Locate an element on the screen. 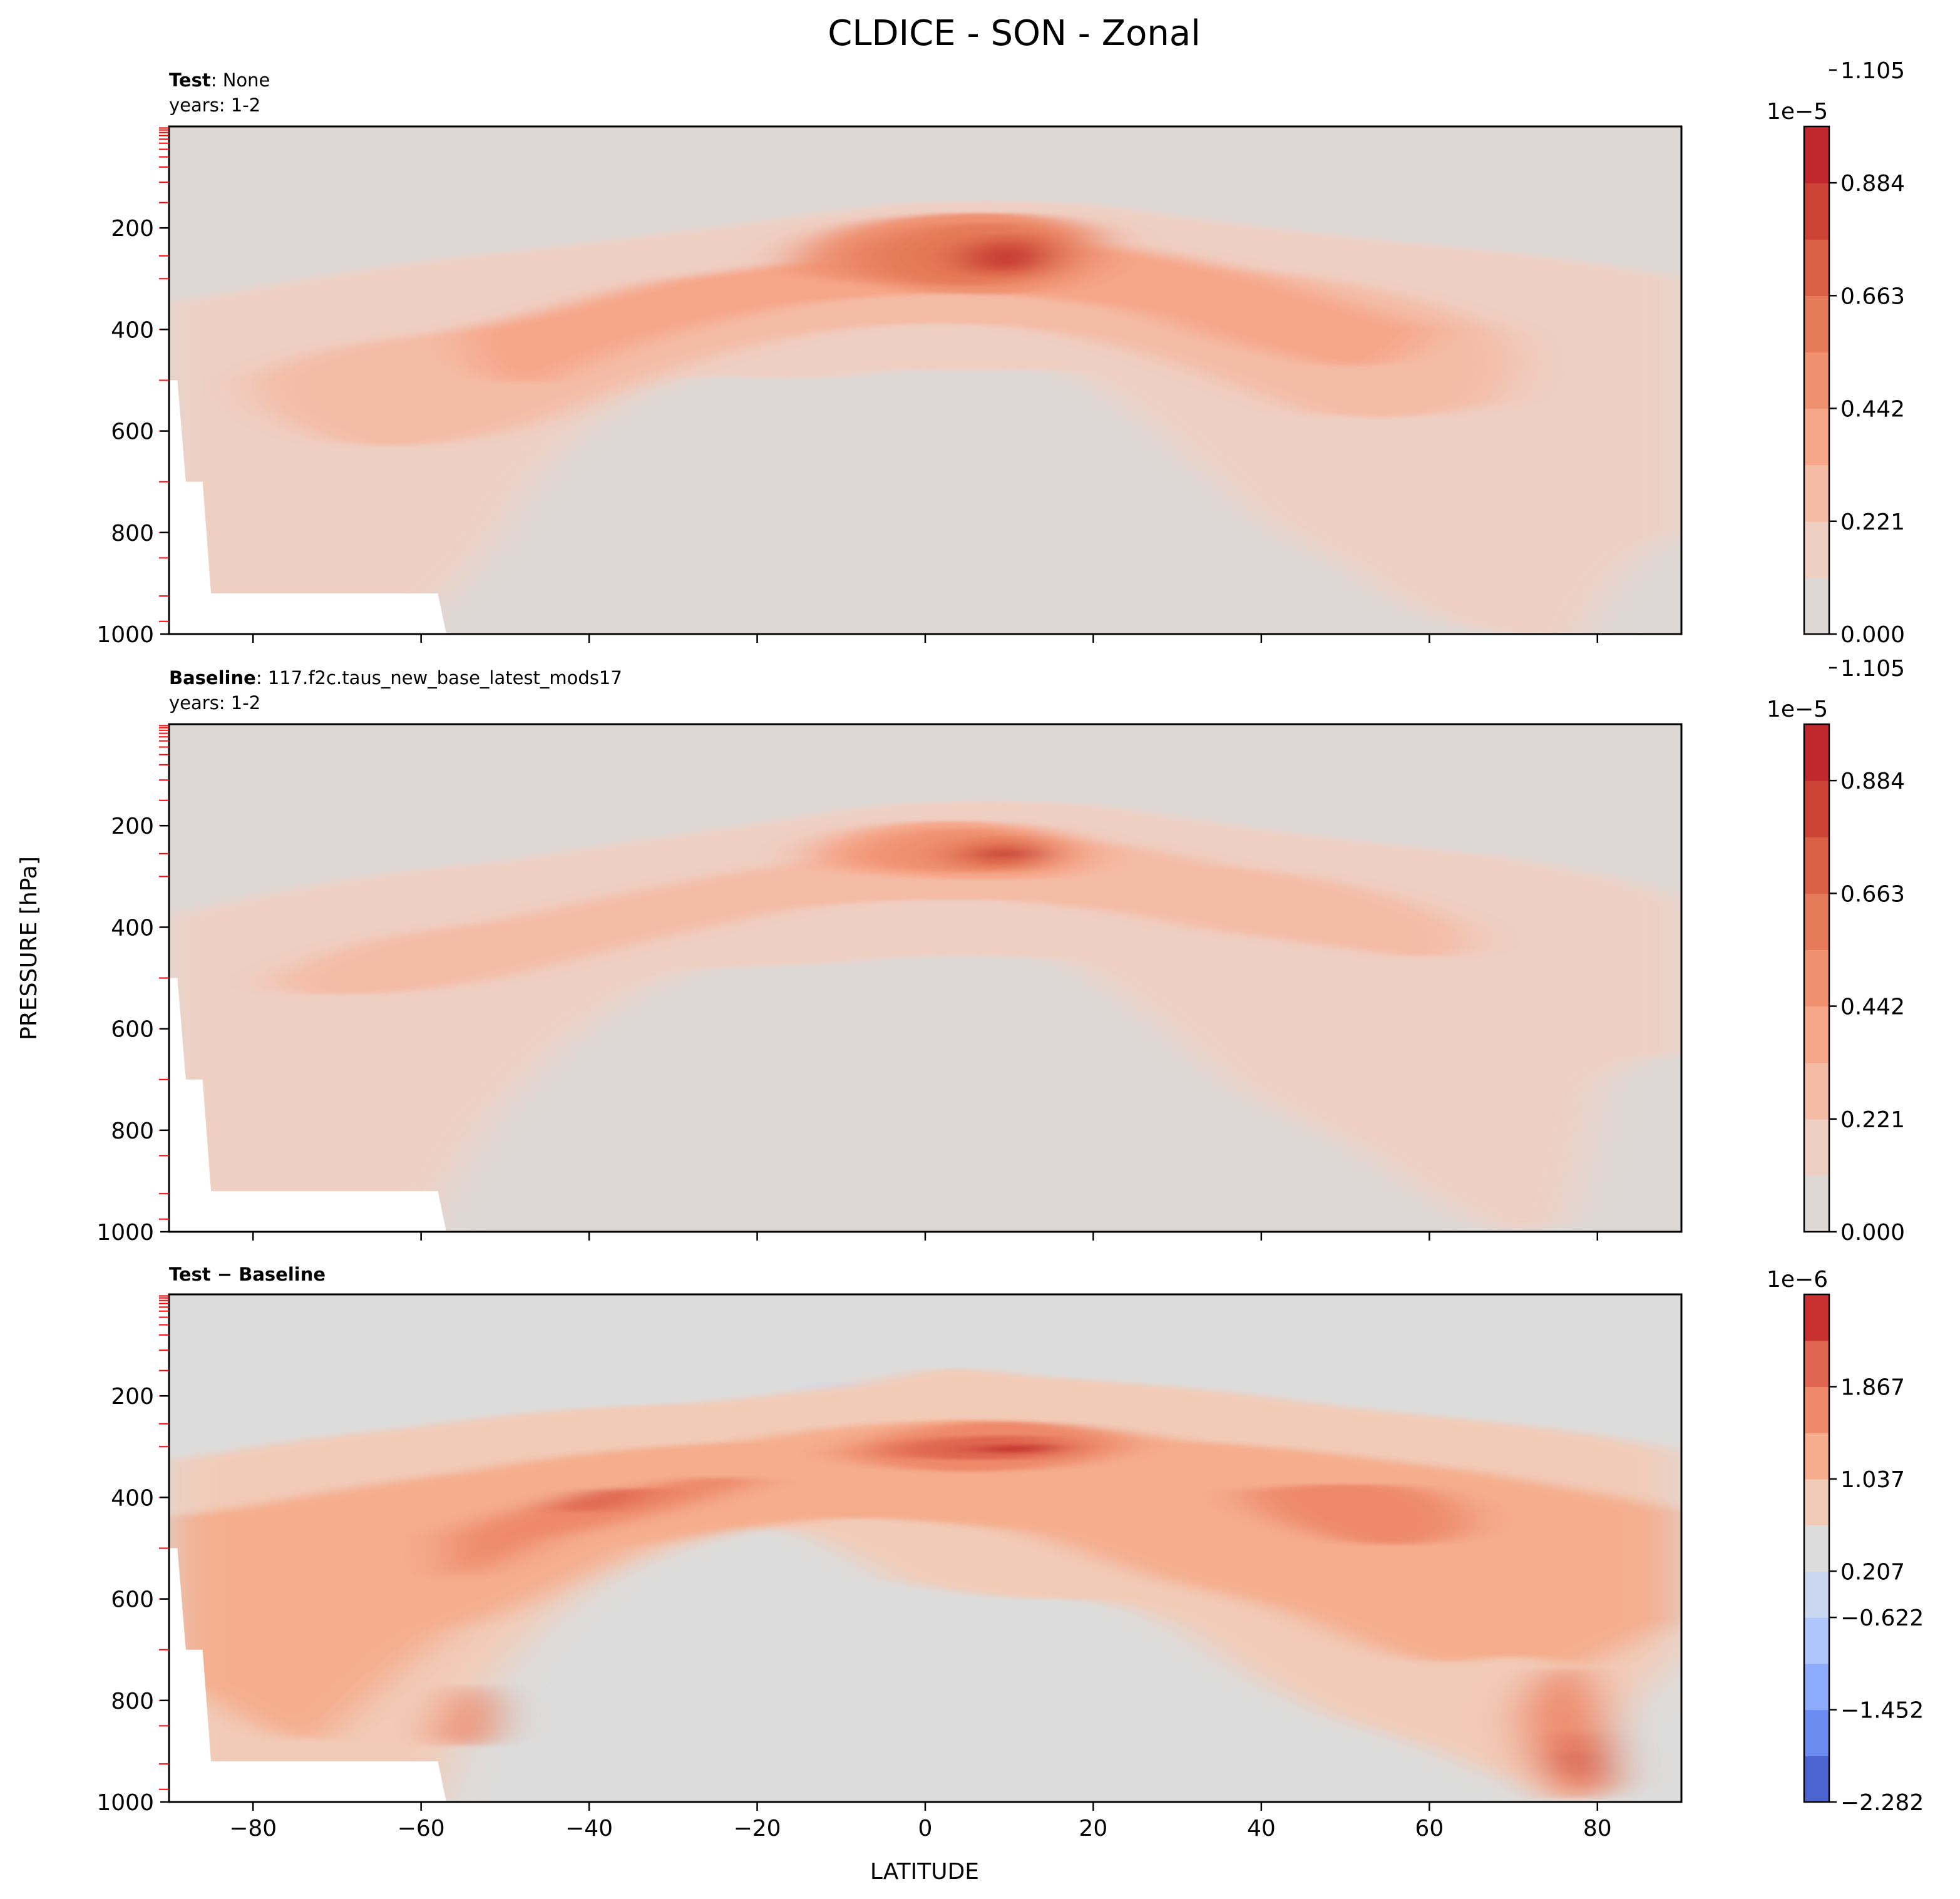 The image size is (1960, 1899). panel-baseline-label-bold: Baseline is located at coordinates (212, 677).